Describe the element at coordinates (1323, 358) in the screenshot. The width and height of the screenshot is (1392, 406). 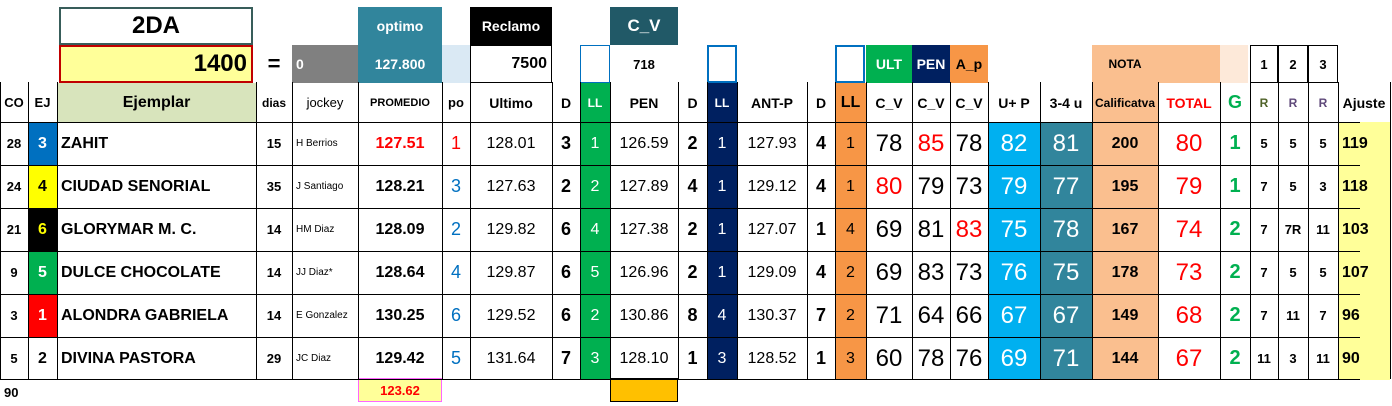
I see `cell-rc: 11` at that location.